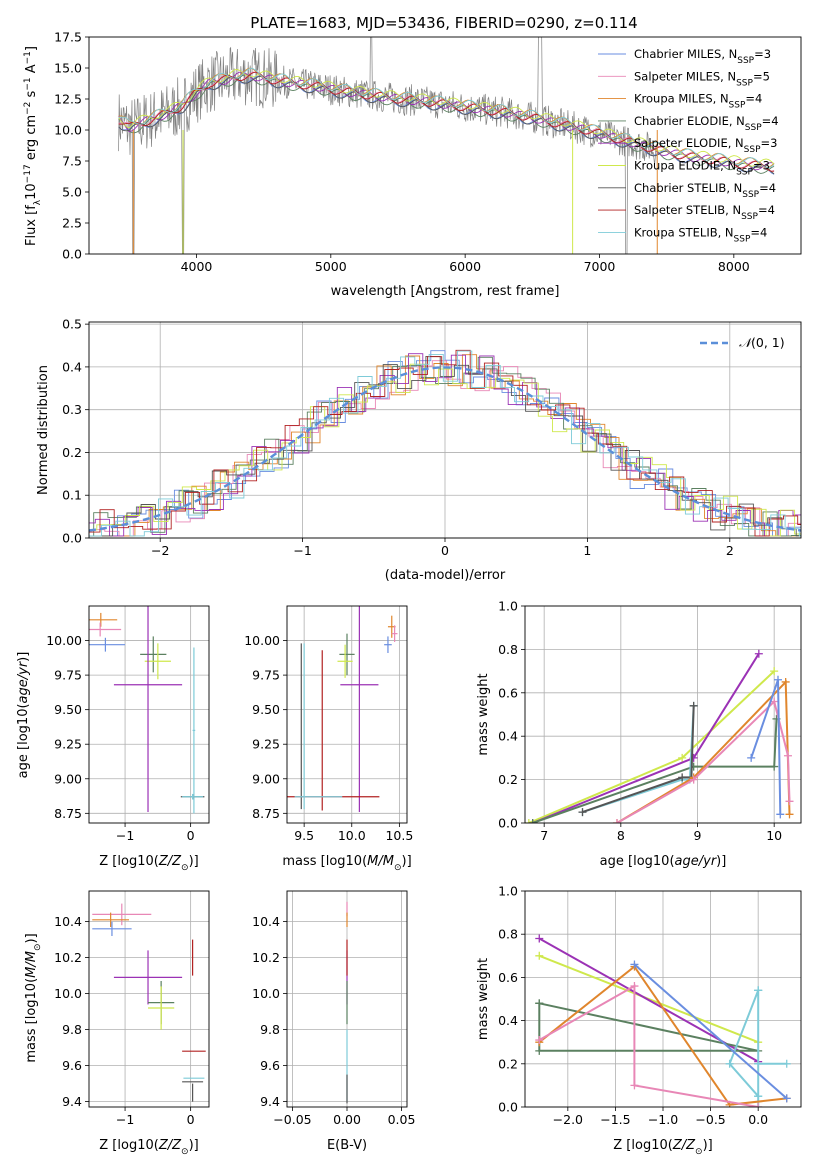 This screenshot has height=1170, width=819. I want to click on histogram-cE, so click(445, 446).